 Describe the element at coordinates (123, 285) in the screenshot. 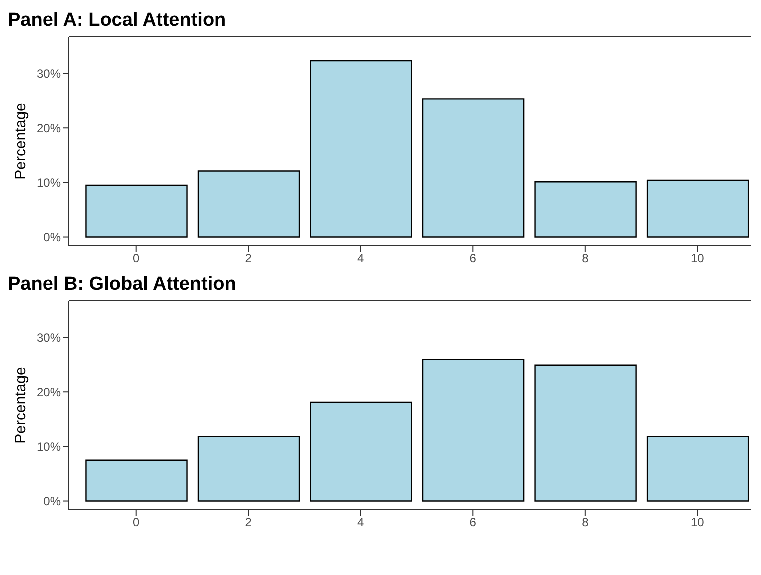

I see `chart-title: Panel B: Global Attention` at that location.